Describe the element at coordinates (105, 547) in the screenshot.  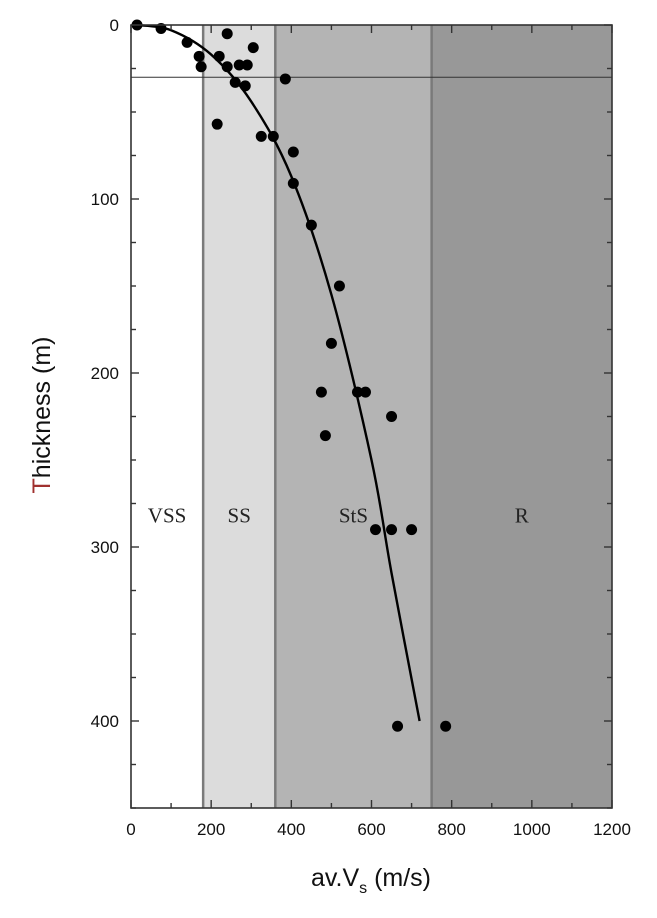
I see `y-tick-label: 300` at that location.